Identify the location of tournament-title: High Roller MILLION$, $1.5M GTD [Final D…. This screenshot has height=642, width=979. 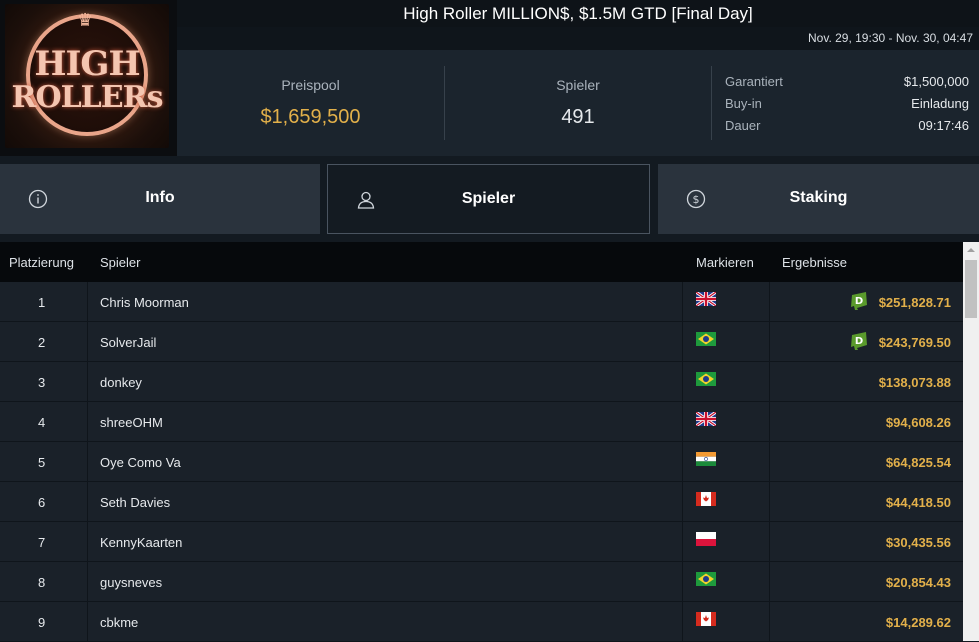
(578, 13).